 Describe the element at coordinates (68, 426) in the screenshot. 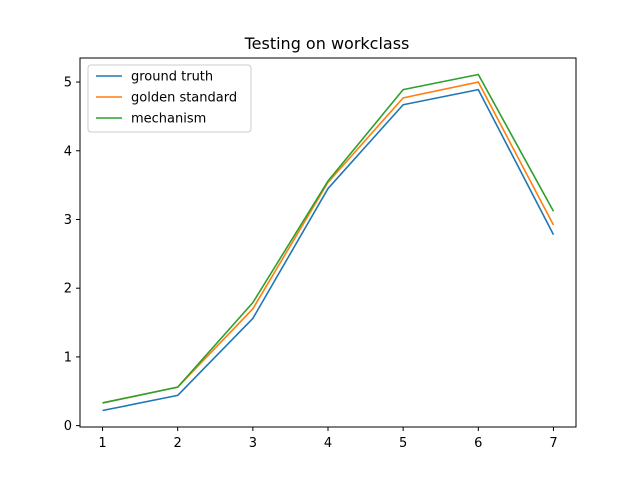

I see `y-tick-label: 0` at that location.